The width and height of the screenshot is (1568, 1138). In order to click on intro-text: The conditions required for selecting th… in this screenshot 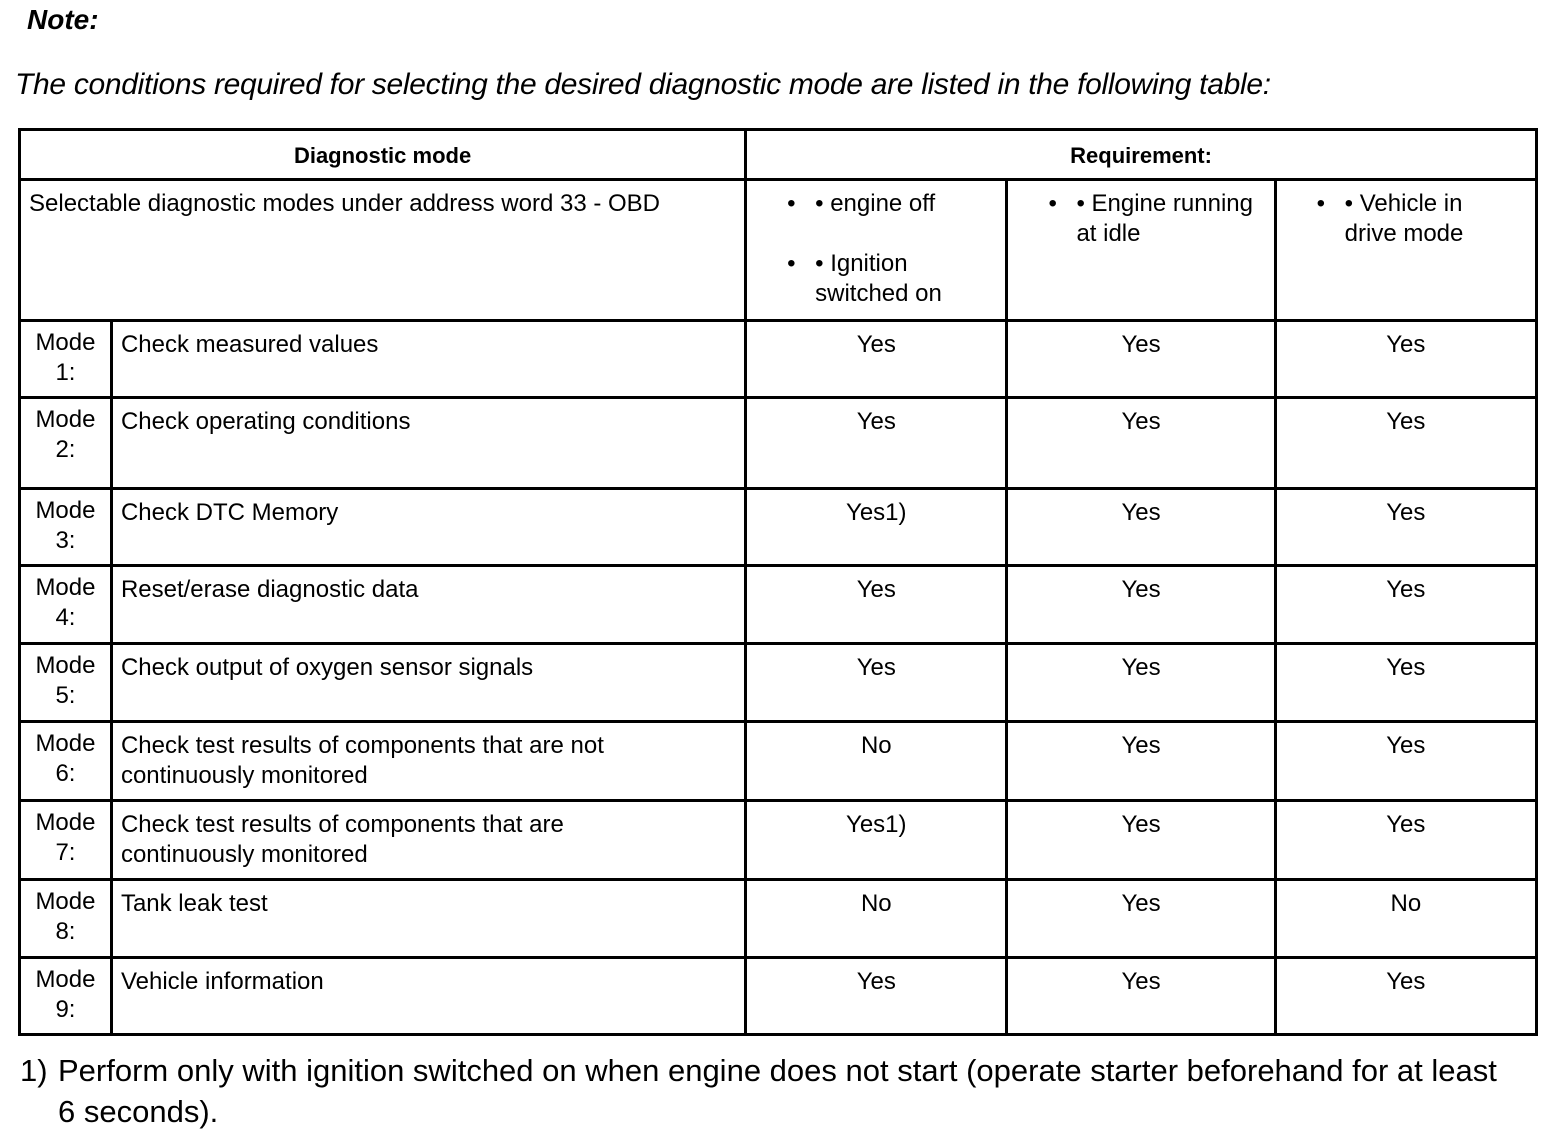, I will do `click(643, 84)`.